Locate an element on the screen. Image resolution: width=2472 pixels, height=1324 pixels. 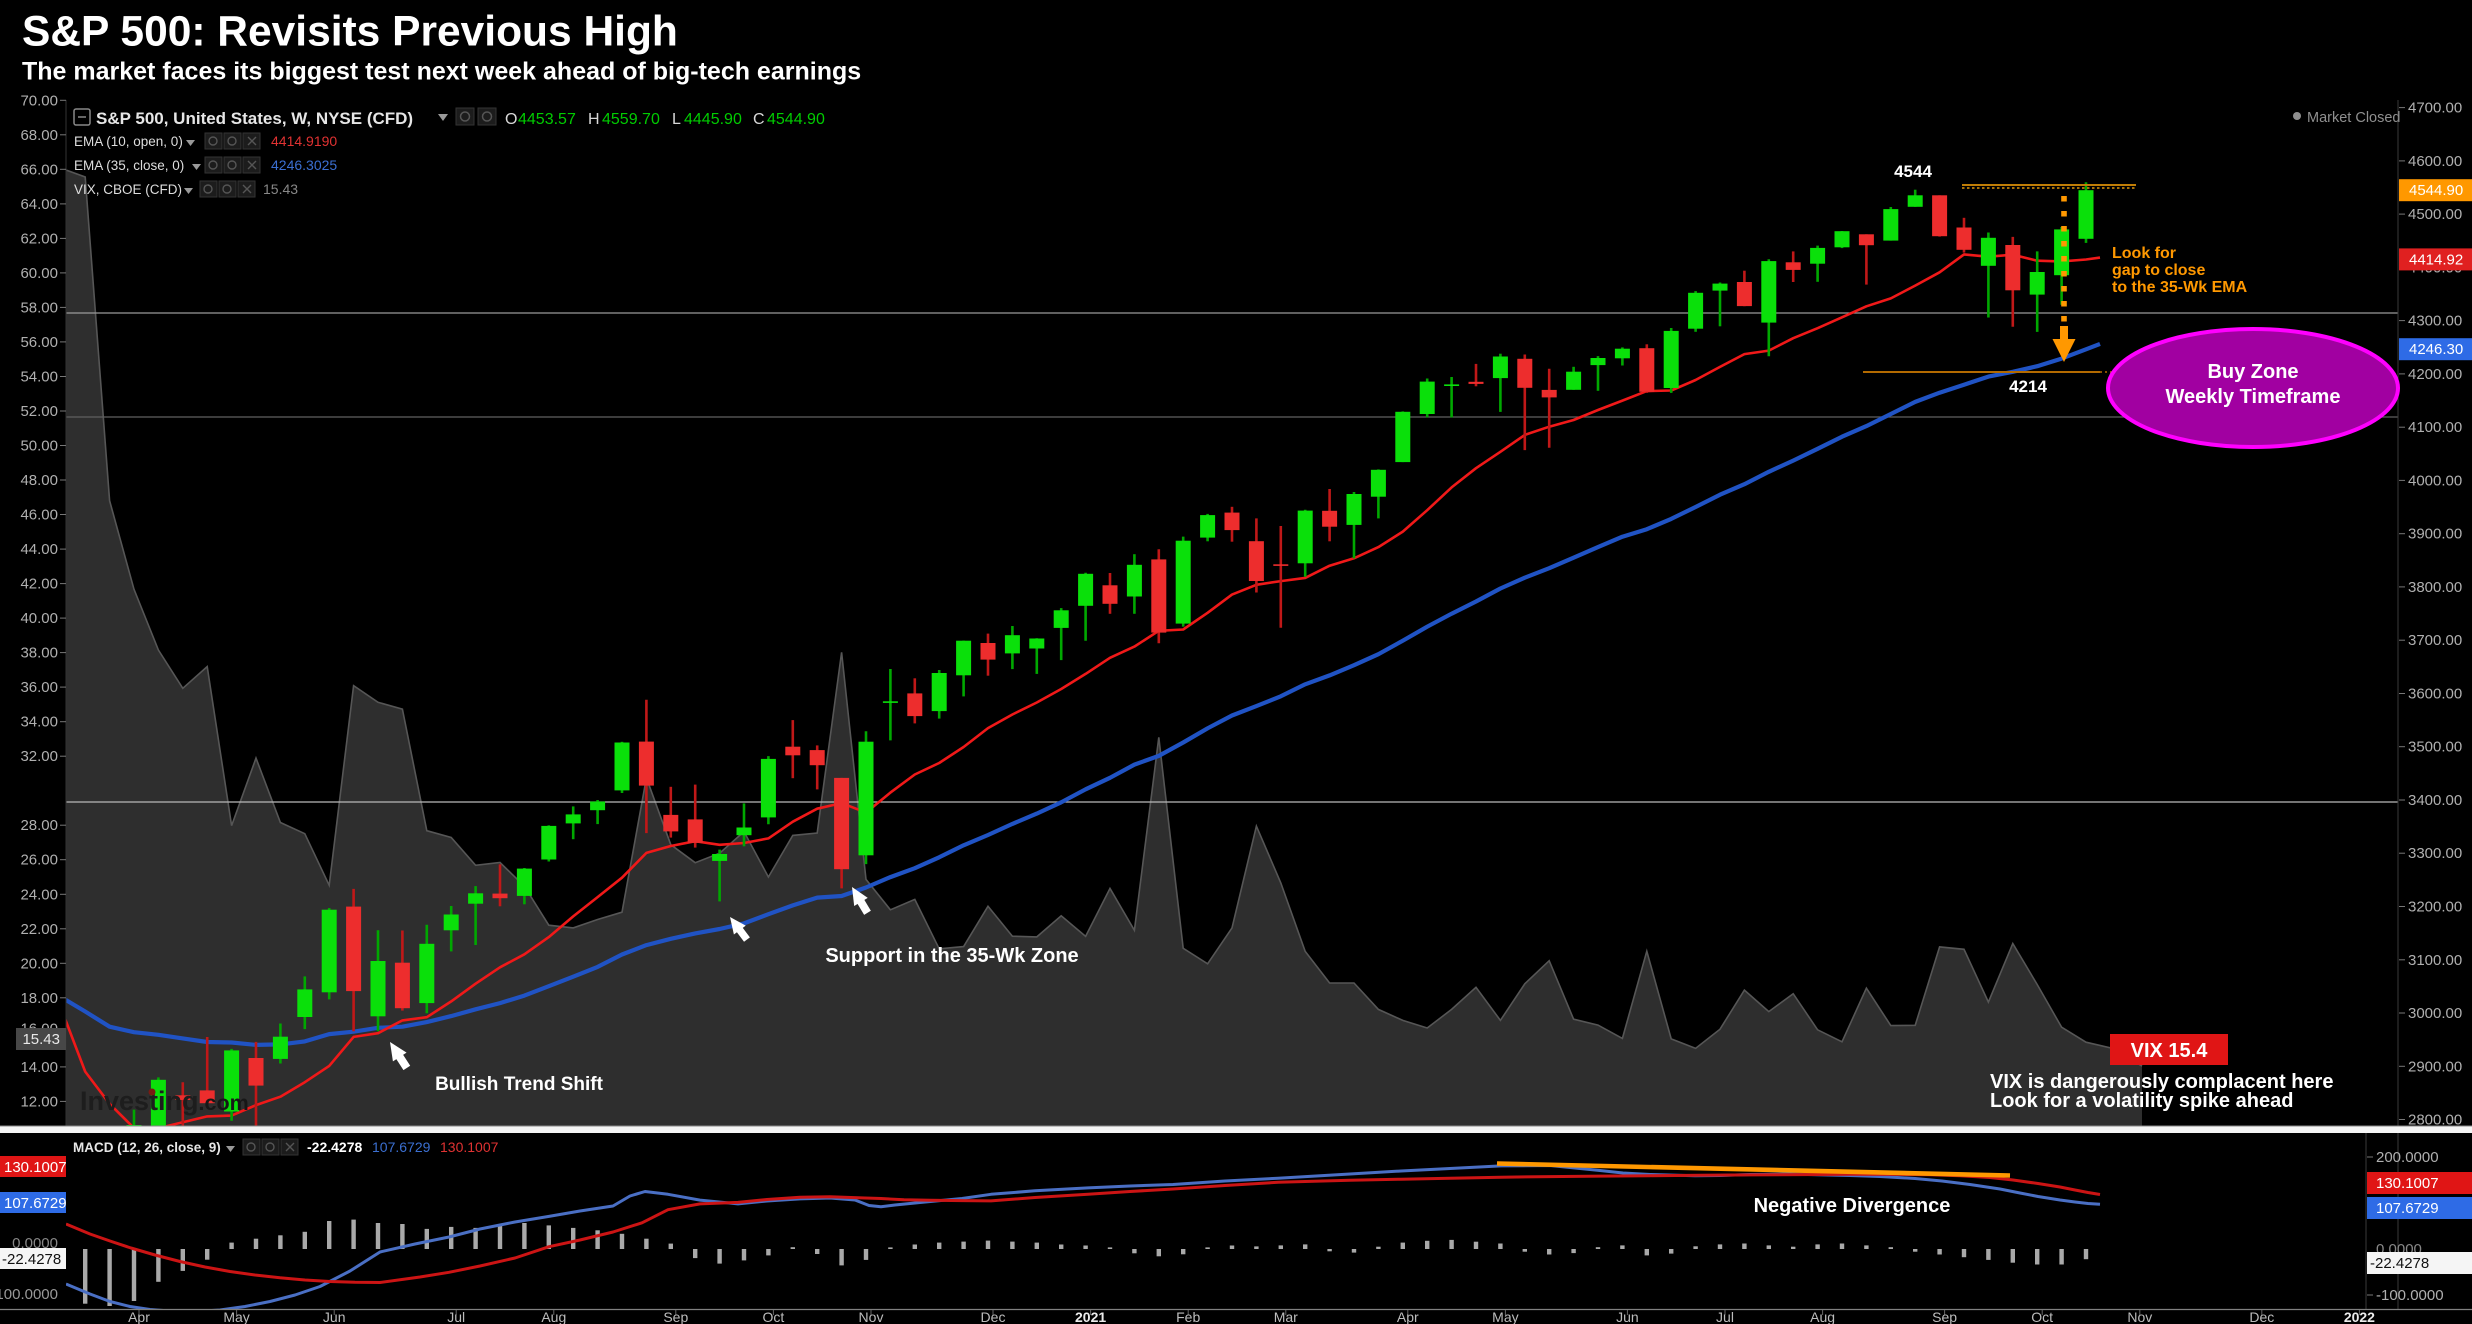
svg-text: Buy Zone is located at coordinates (2252, 372).